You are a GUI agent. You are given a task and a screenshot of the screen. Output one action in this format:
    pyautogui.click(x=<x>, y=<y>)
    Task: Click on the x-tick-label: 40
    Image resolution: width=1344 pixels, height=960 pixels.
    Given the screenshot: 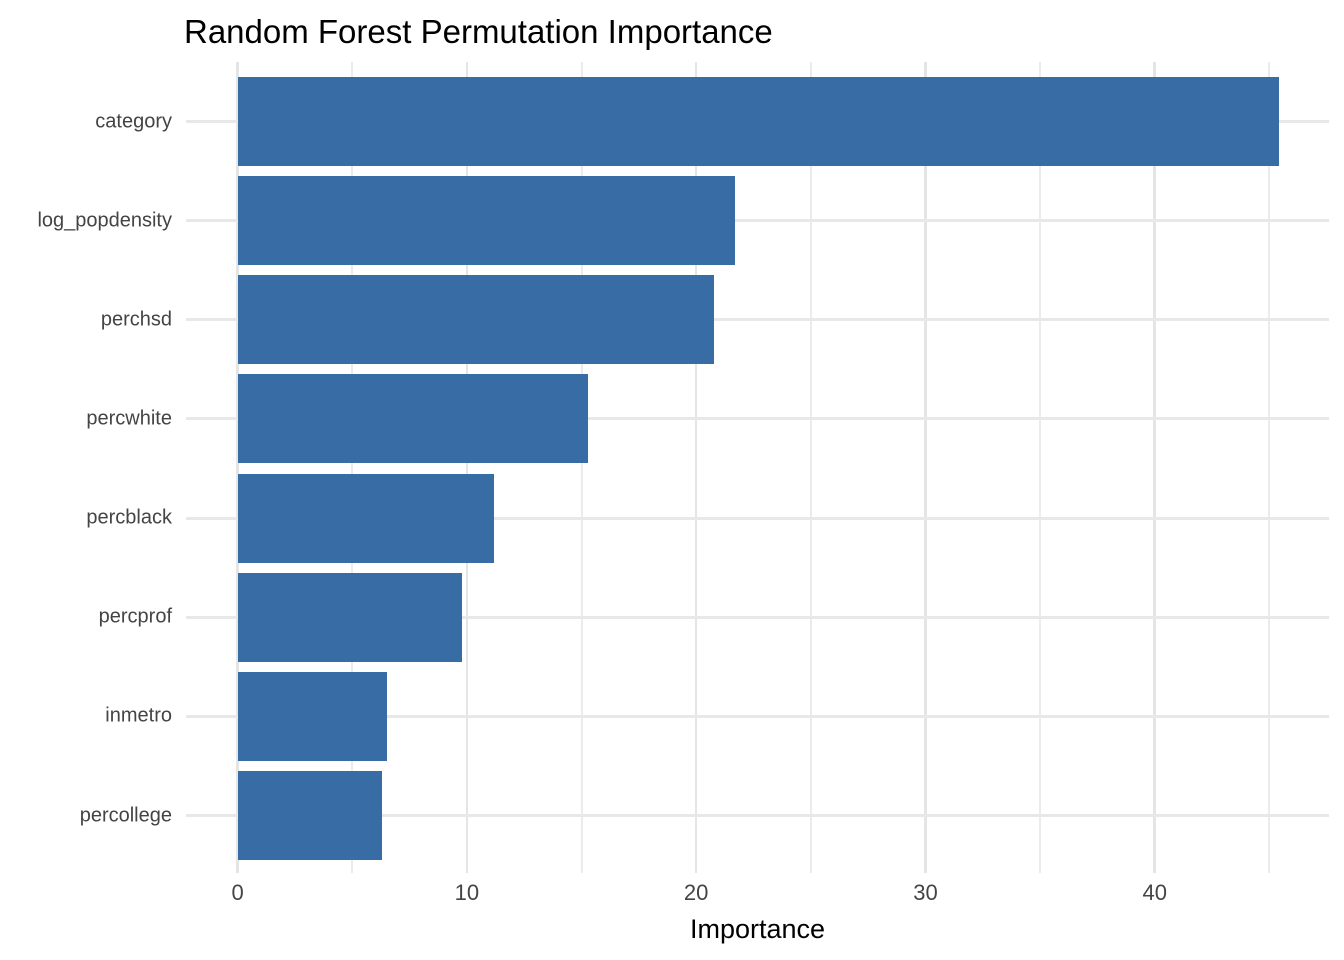 What is the action you would take?
    pyautogui.click(x=1154, y=892)
    